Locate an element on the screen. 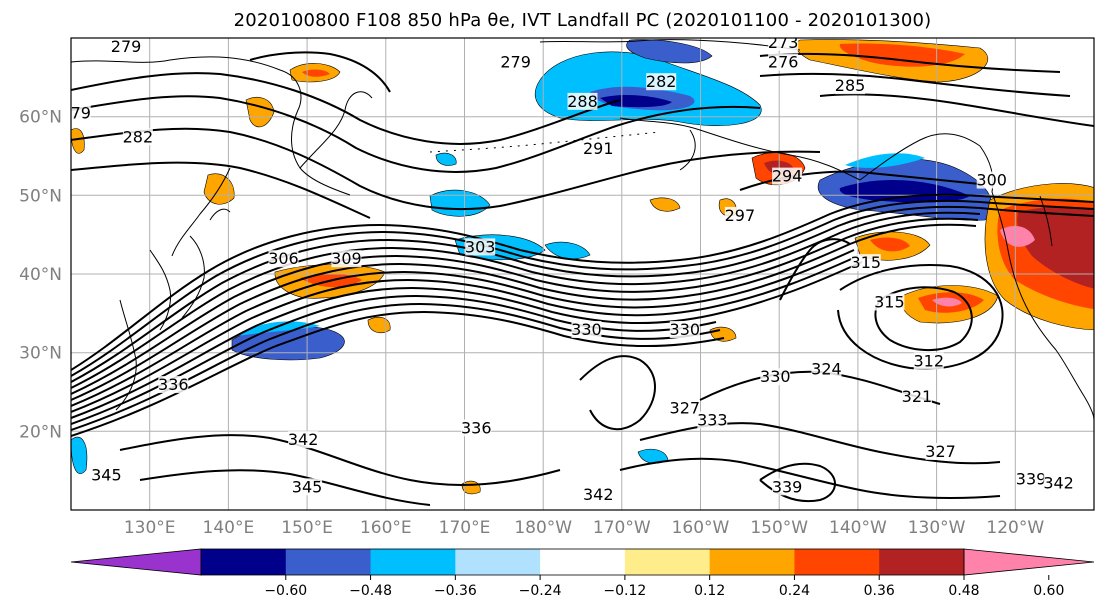  contour-label: 288 is located at coordinates (582, 101).